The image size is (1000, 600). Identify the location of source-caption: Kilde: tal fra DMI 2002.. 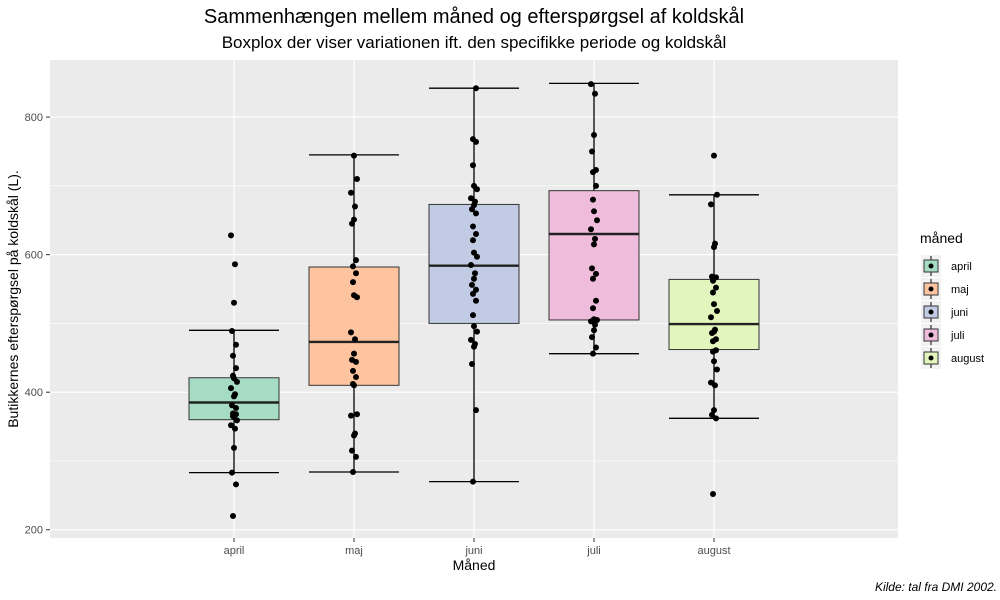
(936, 587).